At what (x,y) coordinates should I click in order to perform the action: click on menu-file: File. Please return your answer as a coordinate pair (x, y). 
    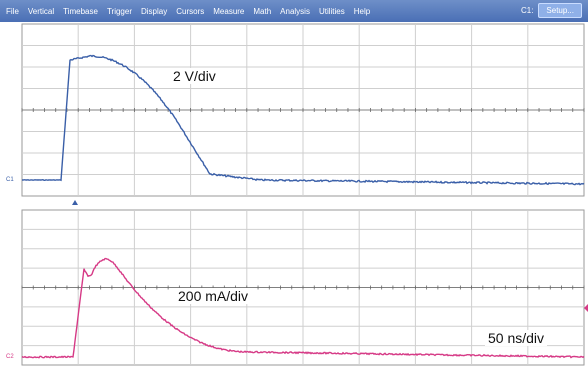
    Looking at the image, I should click on (12, 11).